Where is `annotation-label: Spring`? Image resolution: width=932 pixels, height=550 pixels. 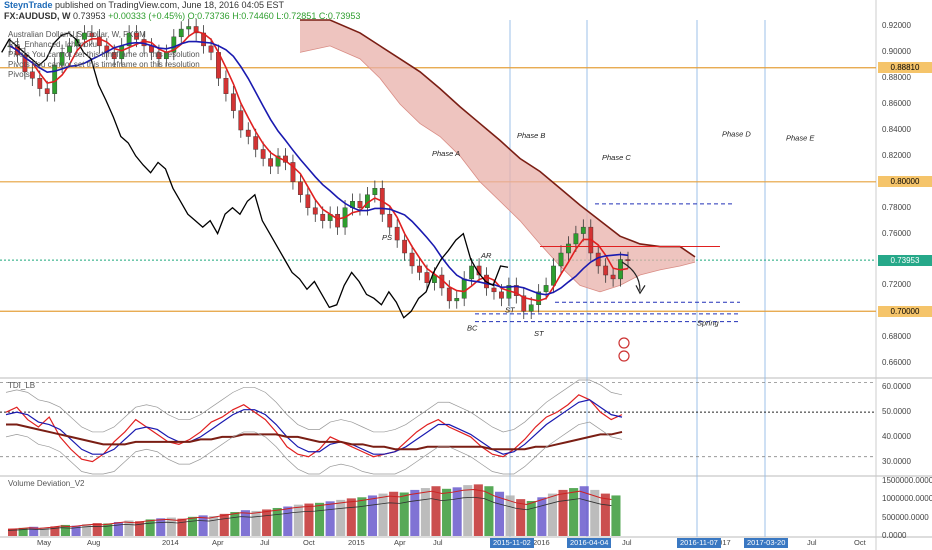
annotation-label: Spring is located at coordinates (708, 323).